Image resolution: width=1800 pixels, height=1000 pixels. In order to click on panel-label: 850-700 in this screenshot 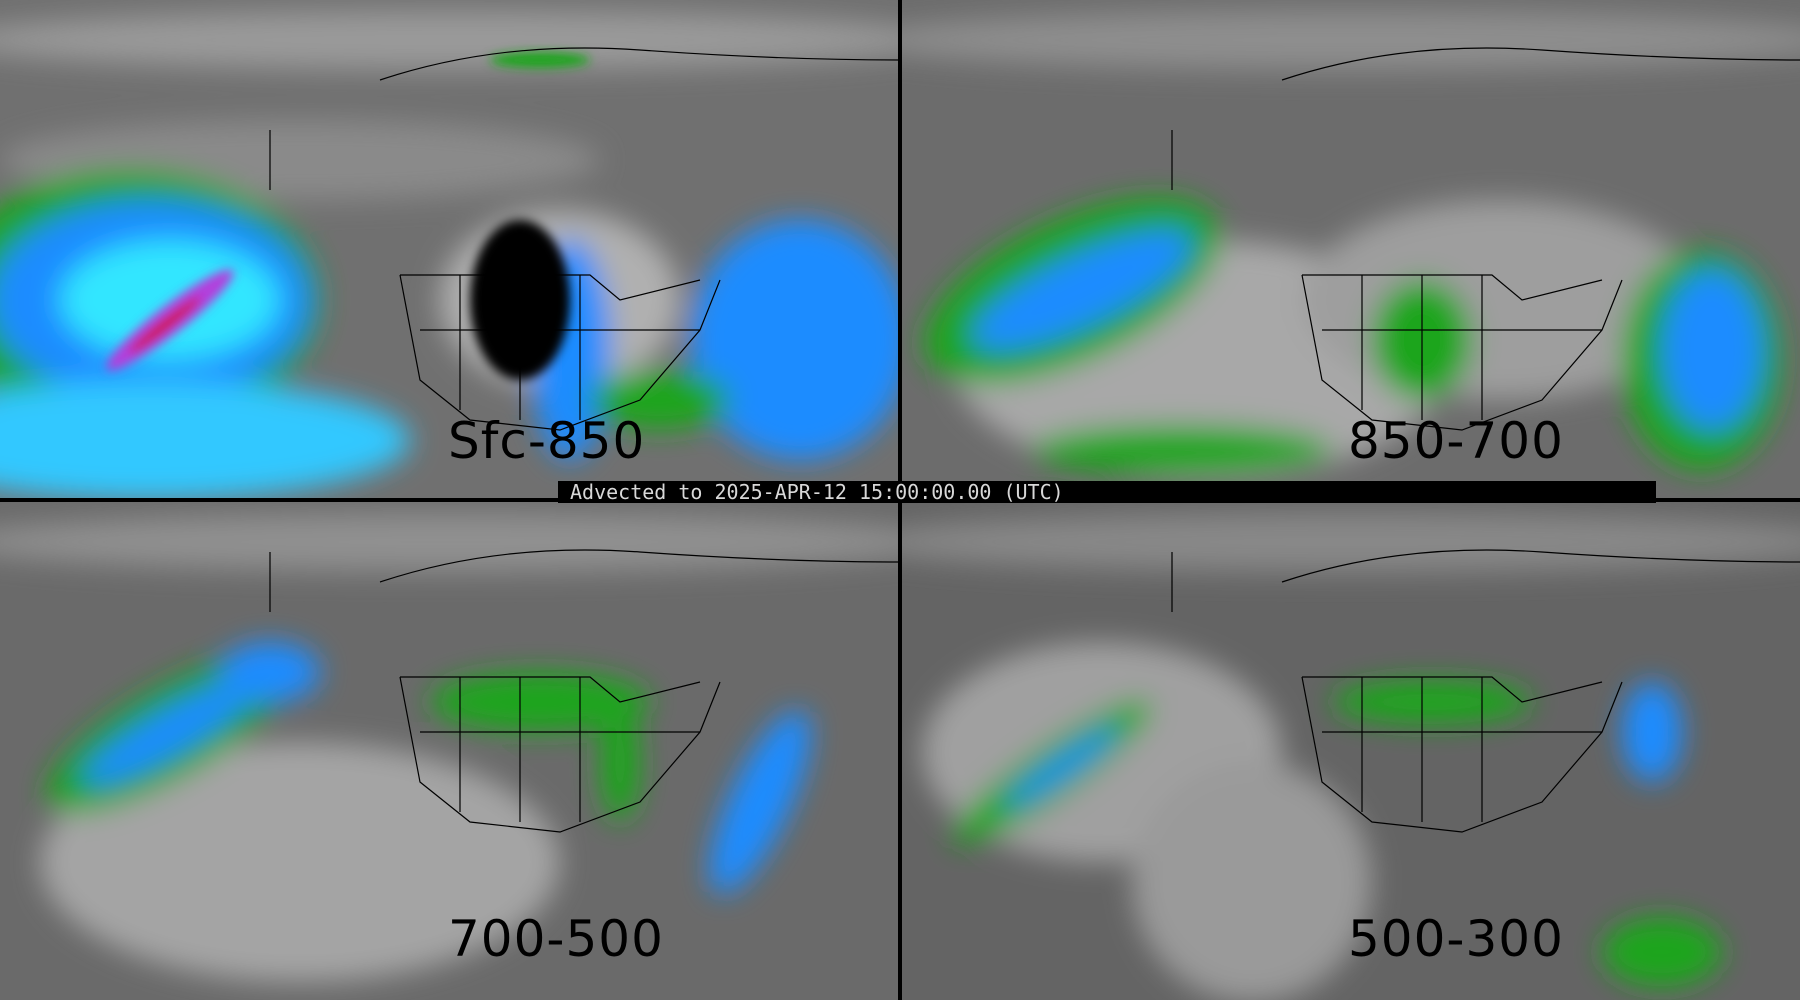, I will do `click(1456, 441)`.